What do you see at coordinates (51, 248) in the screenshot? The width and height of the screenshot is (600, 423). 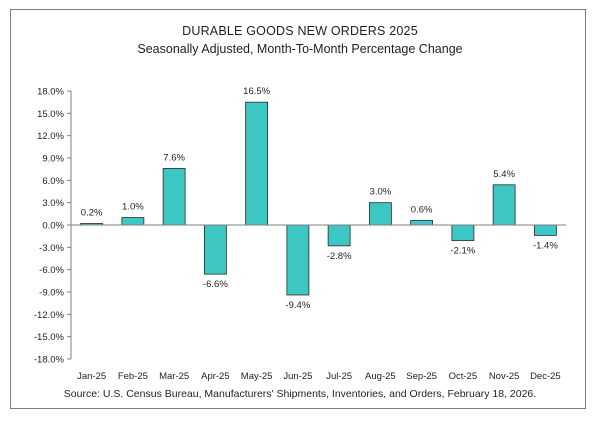 I see `y-tick-label: -3.0%` at bounding box center [51, 248].